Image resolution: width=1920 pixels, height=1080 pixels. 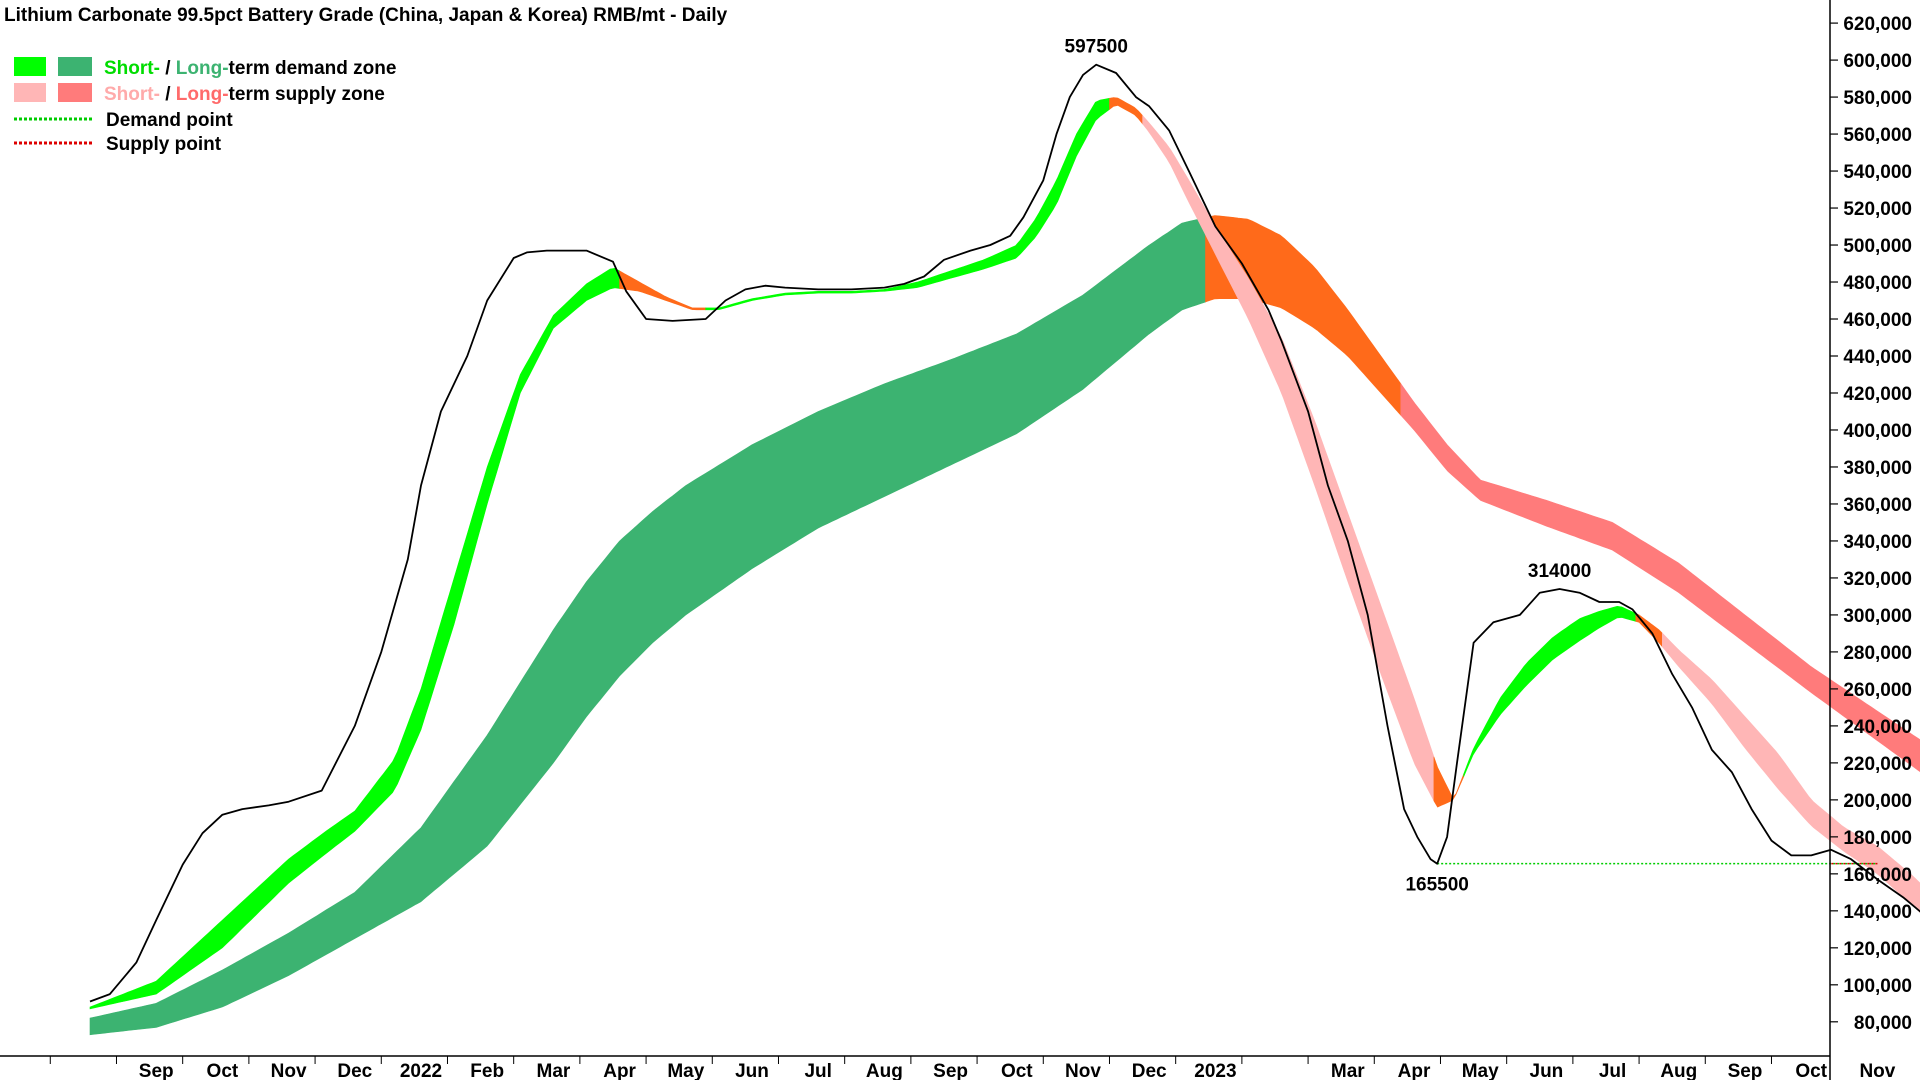 What do you see at coordinates (1877, 246) in the screenshot?
I see `y-tick-label: 500,000` at bounding box center [1877, 246].